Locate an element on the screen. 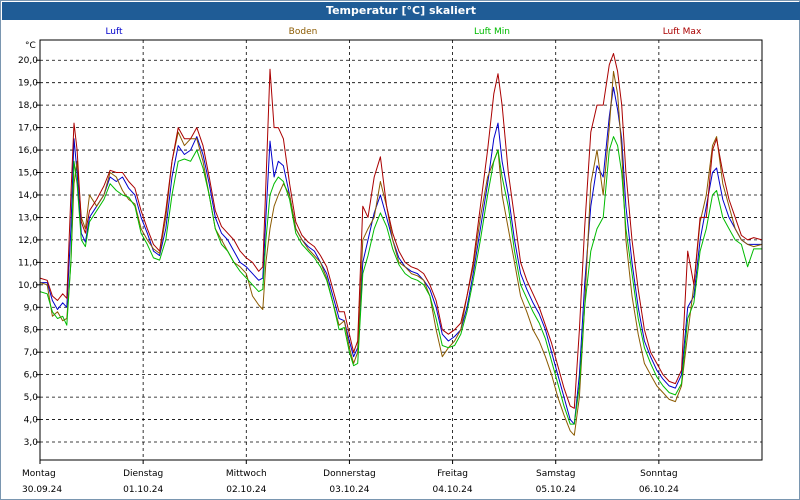  chart-title: Temperatur [°C] skaliert is located at coordinates (401, 11).